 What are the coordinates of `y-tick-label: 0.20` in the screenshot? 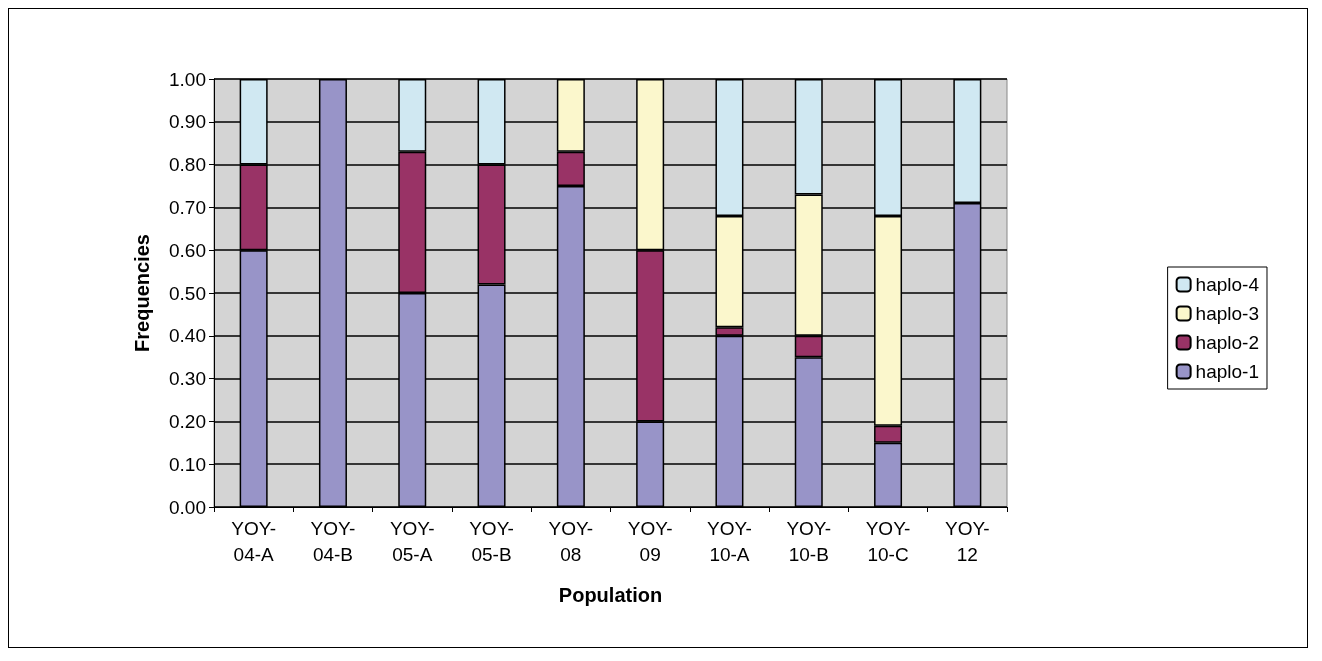 It's located at (187, 421).